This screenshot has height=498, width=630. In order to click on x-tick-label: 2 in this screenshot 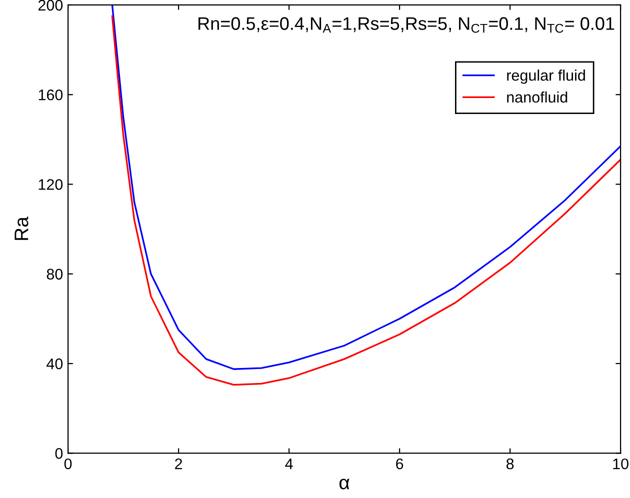, I will do `click(178, 464)`.